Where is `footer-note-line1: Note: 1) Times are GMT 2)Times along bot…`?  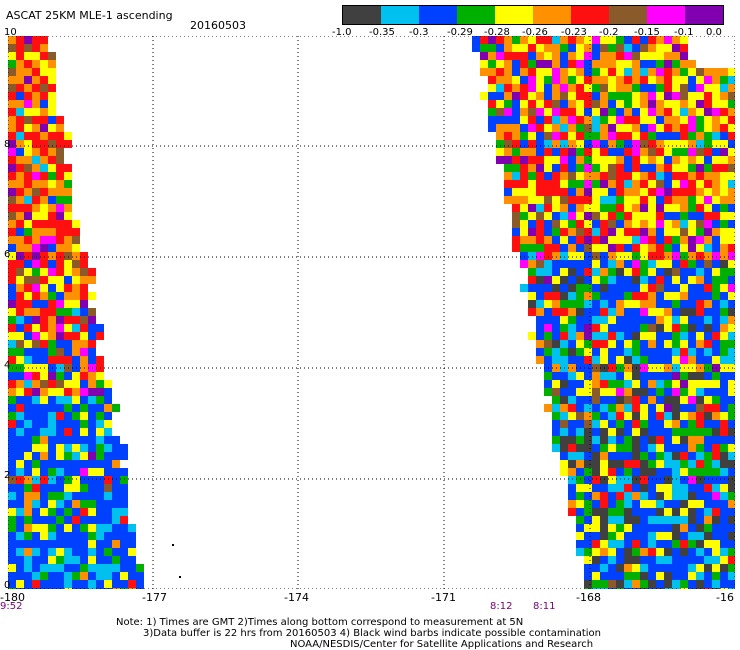
footer-note-line1: Note: 1) Times are GMT 2)Times along bot… is located at coordinates (320, 622).